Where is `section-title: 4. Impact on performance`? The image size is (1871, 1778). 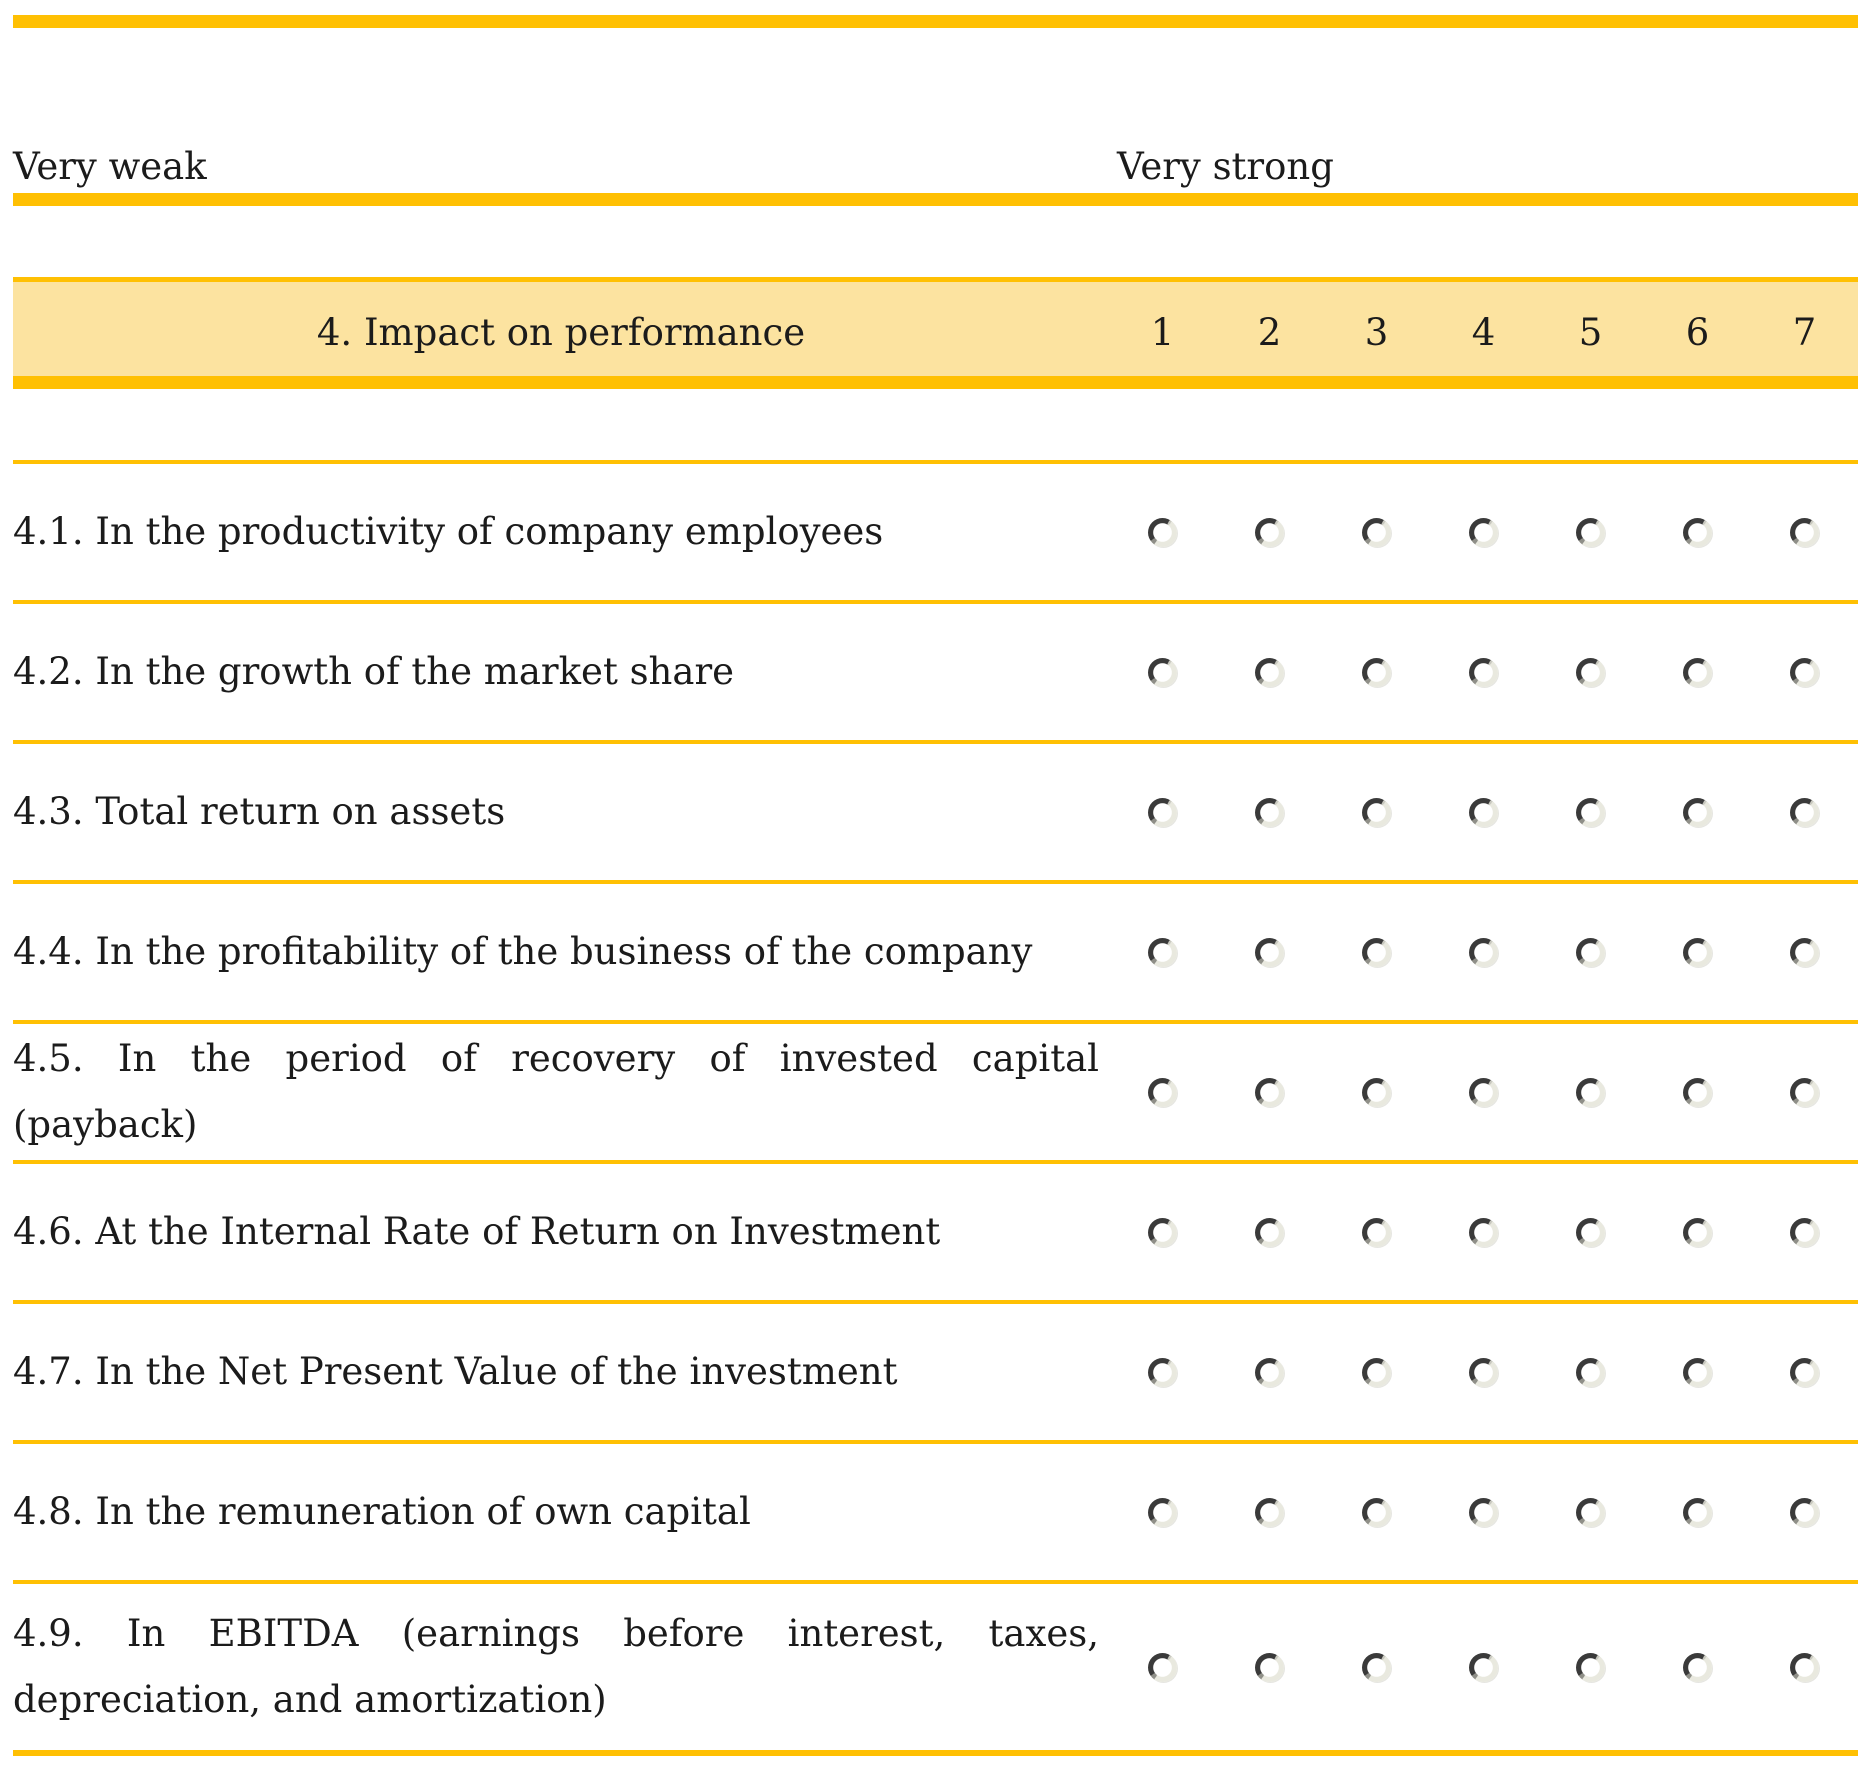 section-title: 4. Impact on performance is located at coordinates (561, 332).